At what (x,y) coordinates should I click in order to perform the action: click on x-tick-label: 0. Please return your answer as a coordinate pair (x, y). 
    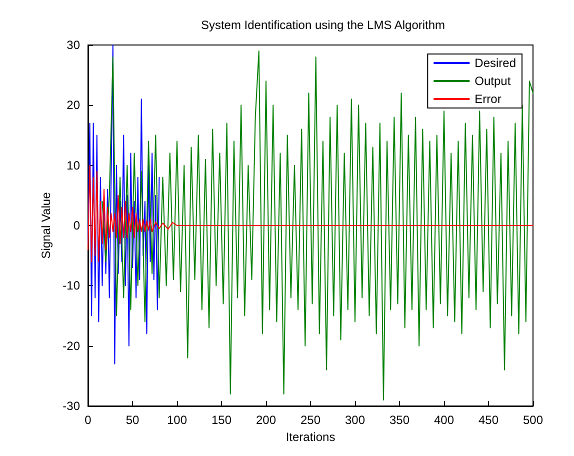
    Looking at the image, I should click on (88, 420).